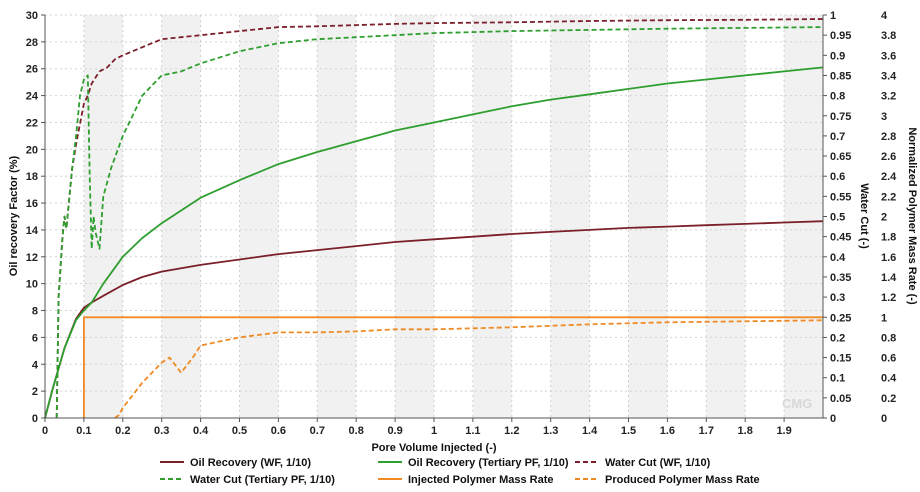 This screenshot has width=920, height=492. I want to click on y-right1-tick-label: 1, so click(833, 16).